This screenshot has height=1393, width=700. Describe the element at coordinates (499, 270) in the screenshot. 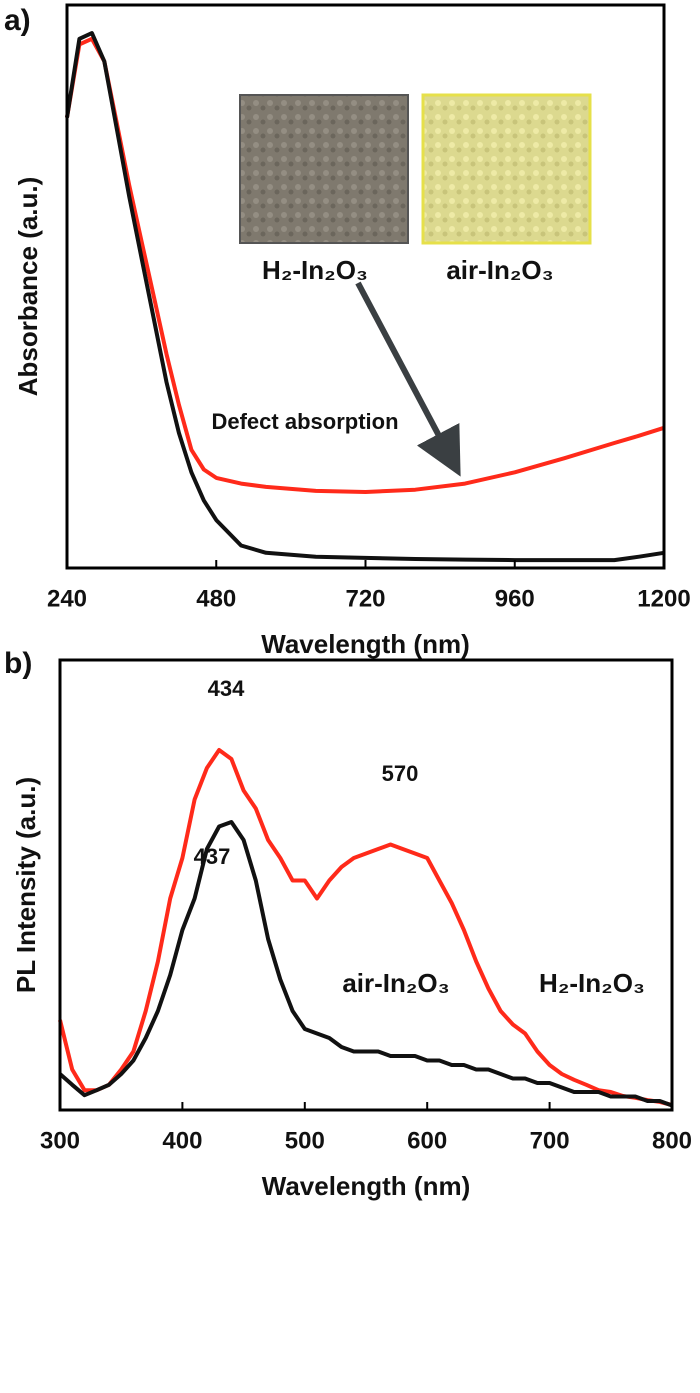

I see `annotation: air-In₂O₃` at that location.